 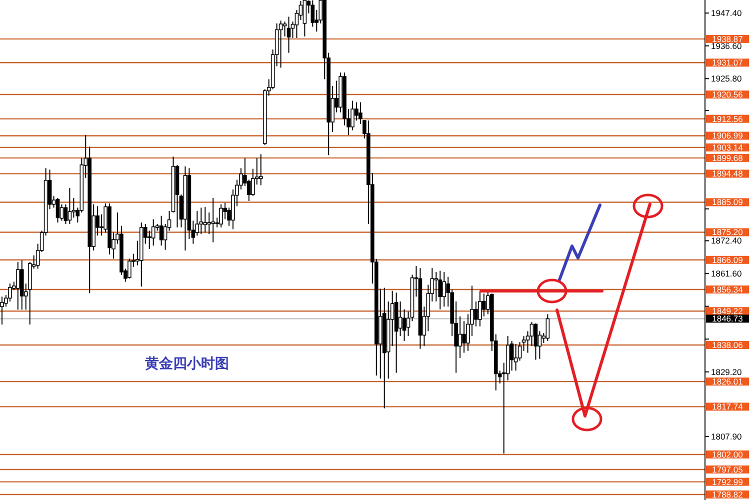 I want to click on y-tick-label: 1807.90, so click(x=726, y=437).